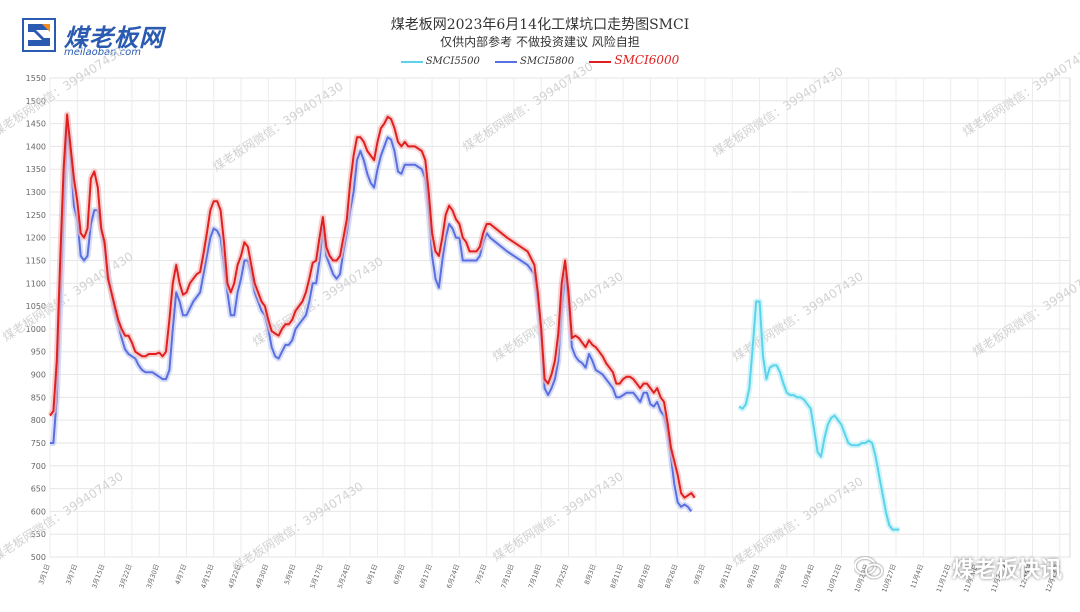 The image size is (1080, 612). I want to click on legend-item-smci5500: SMCI5500, so click(440, 61).